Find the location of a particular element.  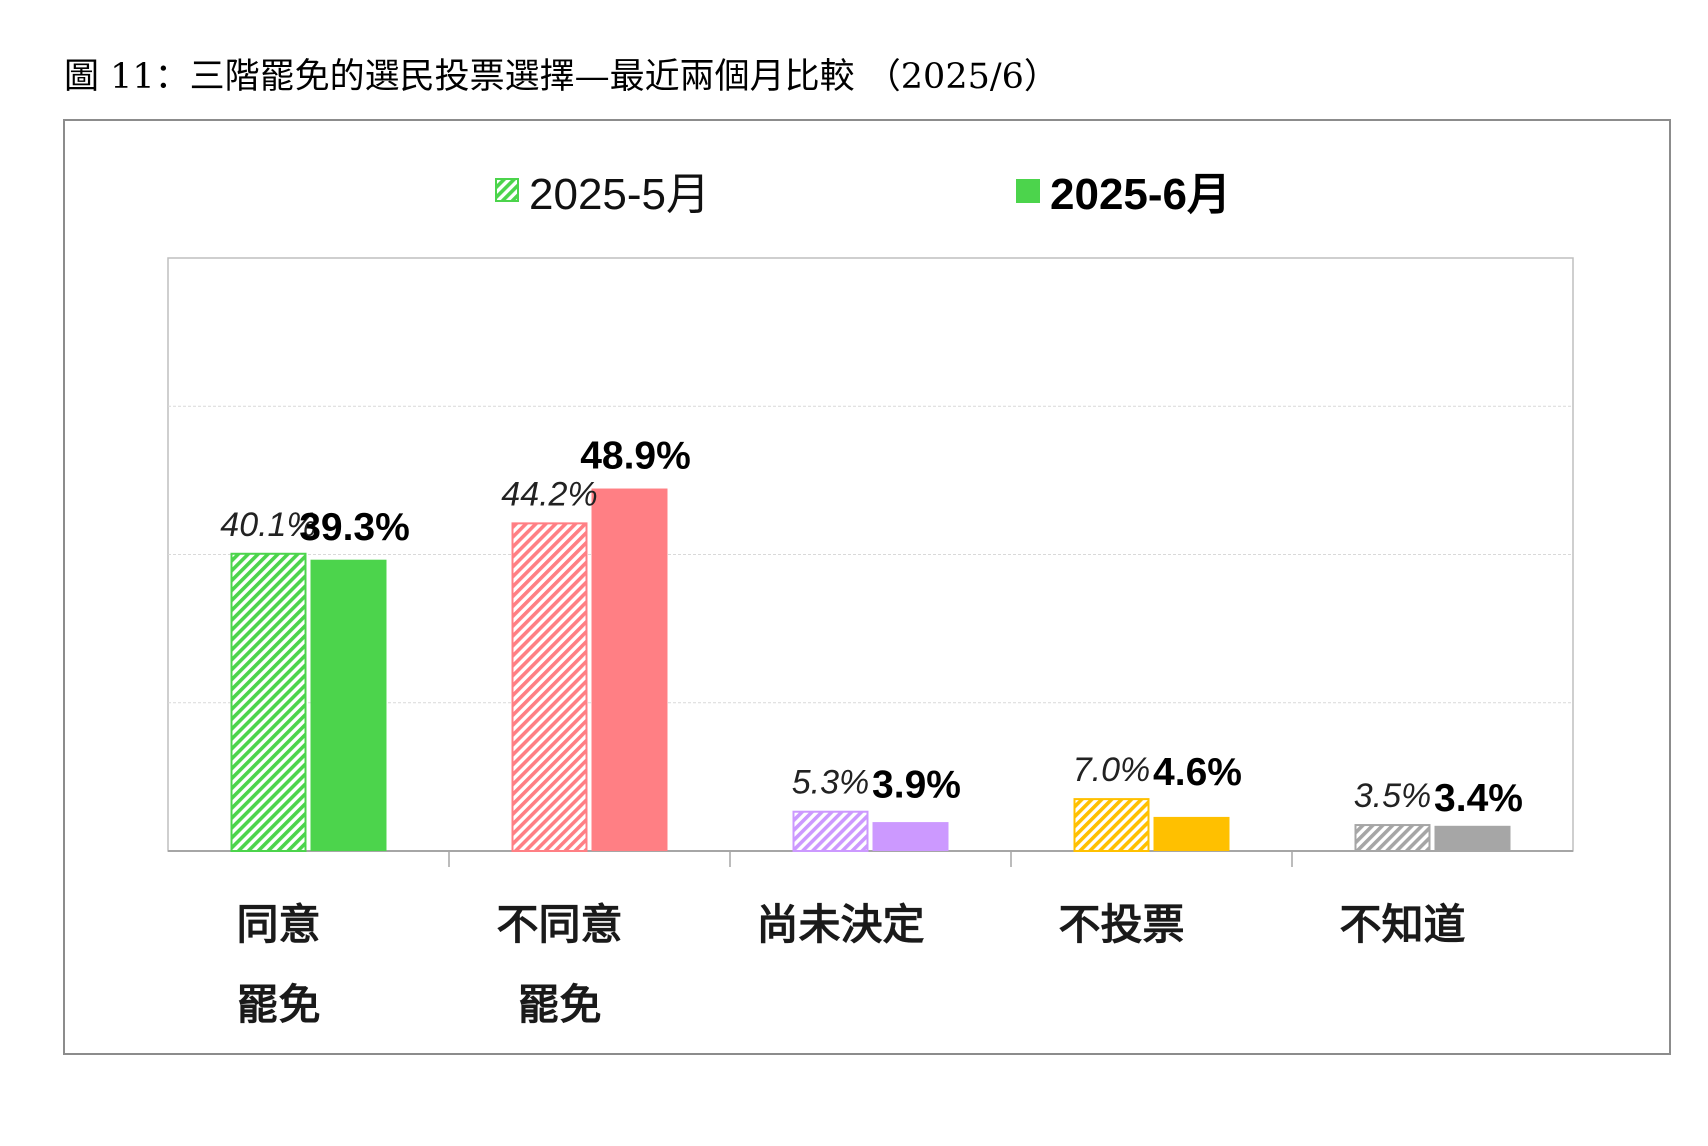

bar-2025-6月-2 is located at coordinates (910, 836).